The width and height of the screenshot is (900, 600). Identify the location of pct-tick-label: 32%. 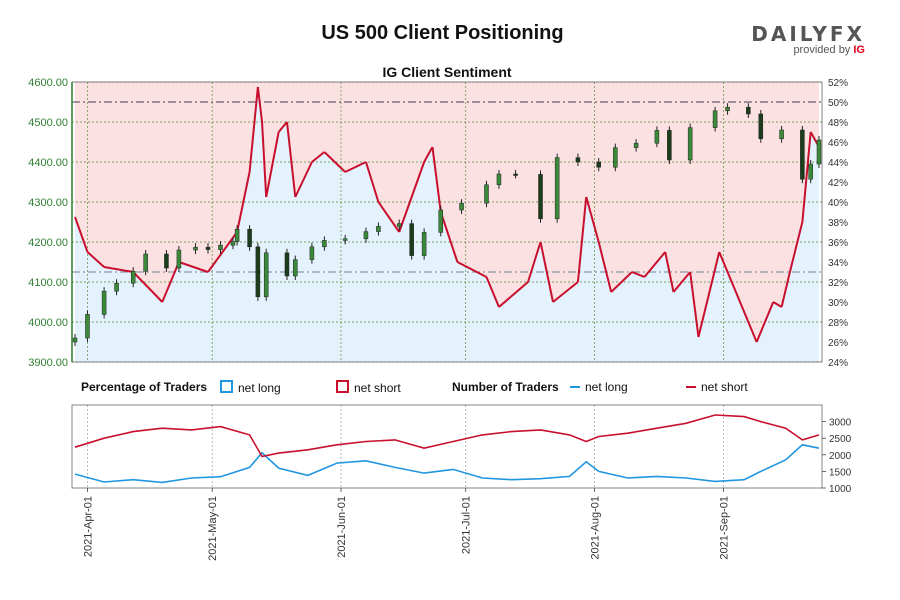
(838, 283).